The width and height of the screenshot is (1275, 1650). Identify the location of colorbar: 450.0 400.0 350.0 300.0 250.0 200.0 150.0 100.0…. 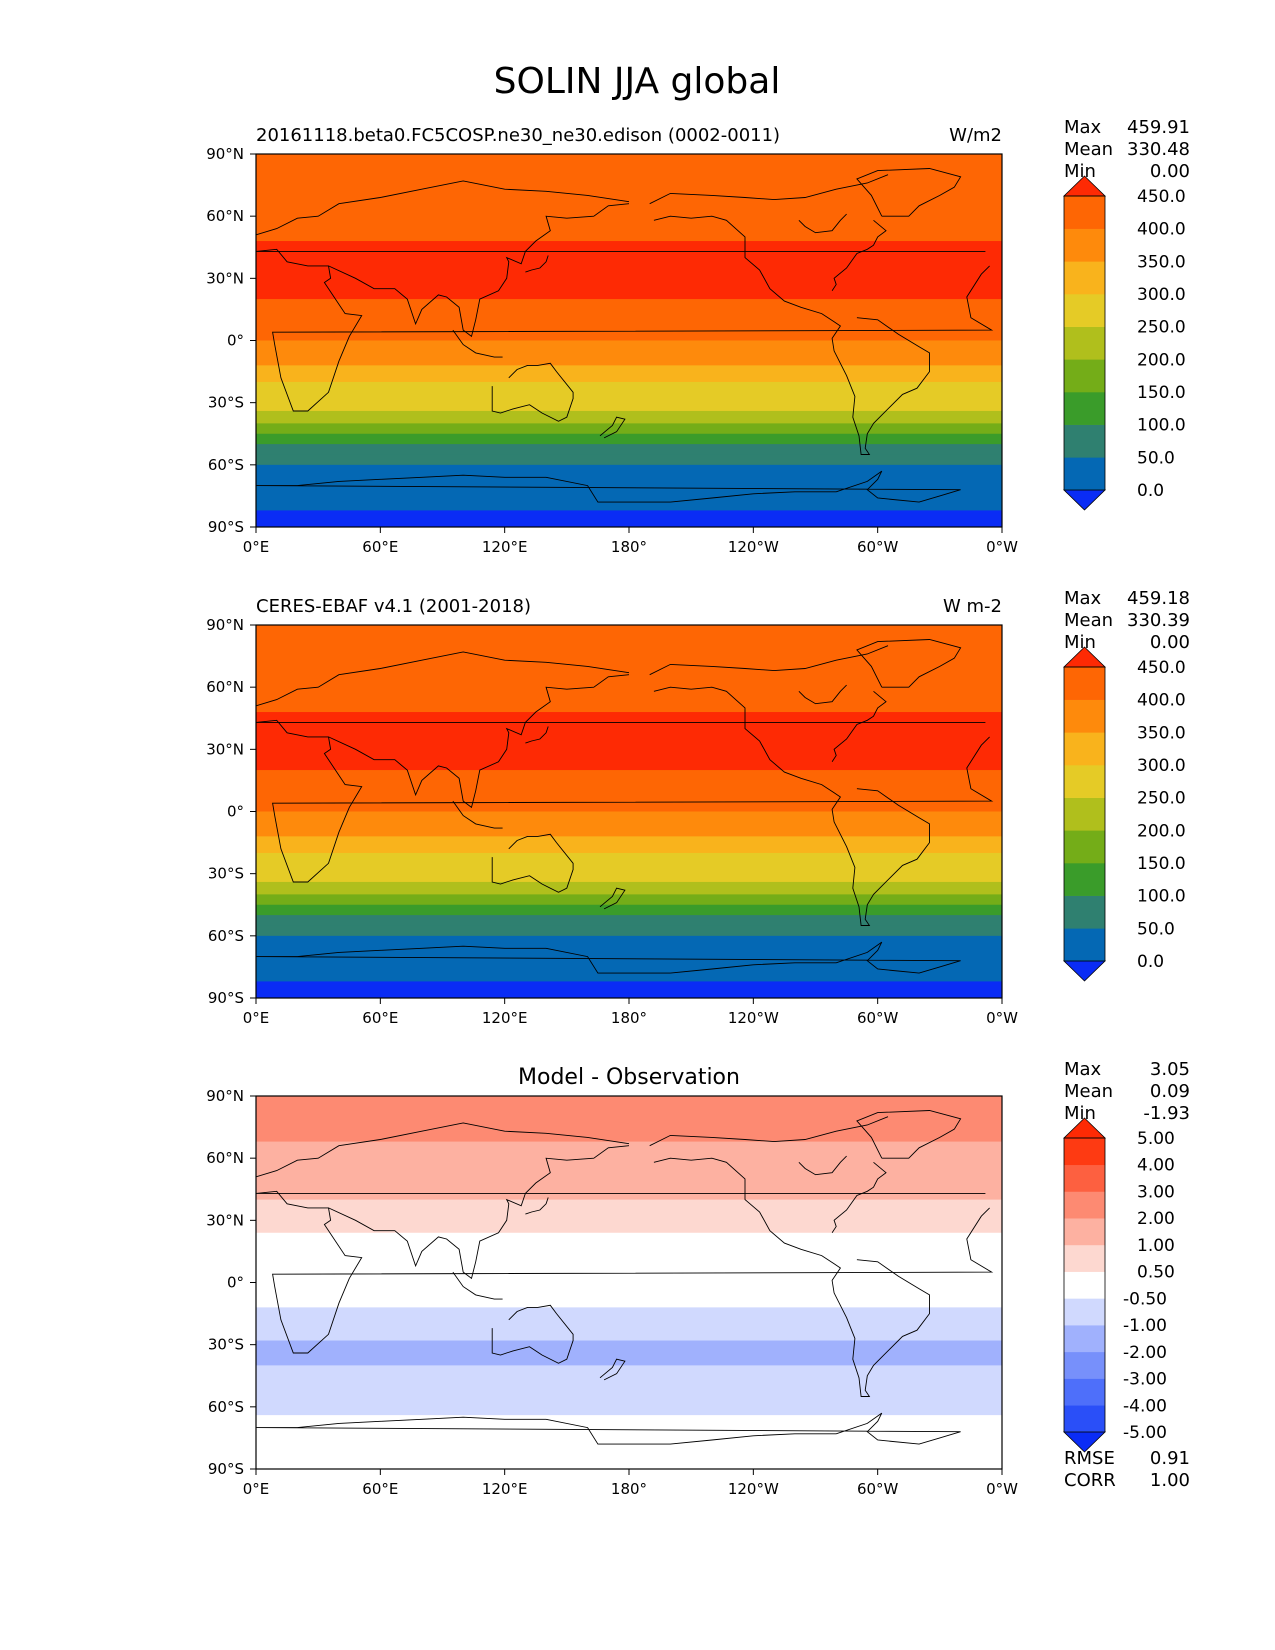
(1124, 814).